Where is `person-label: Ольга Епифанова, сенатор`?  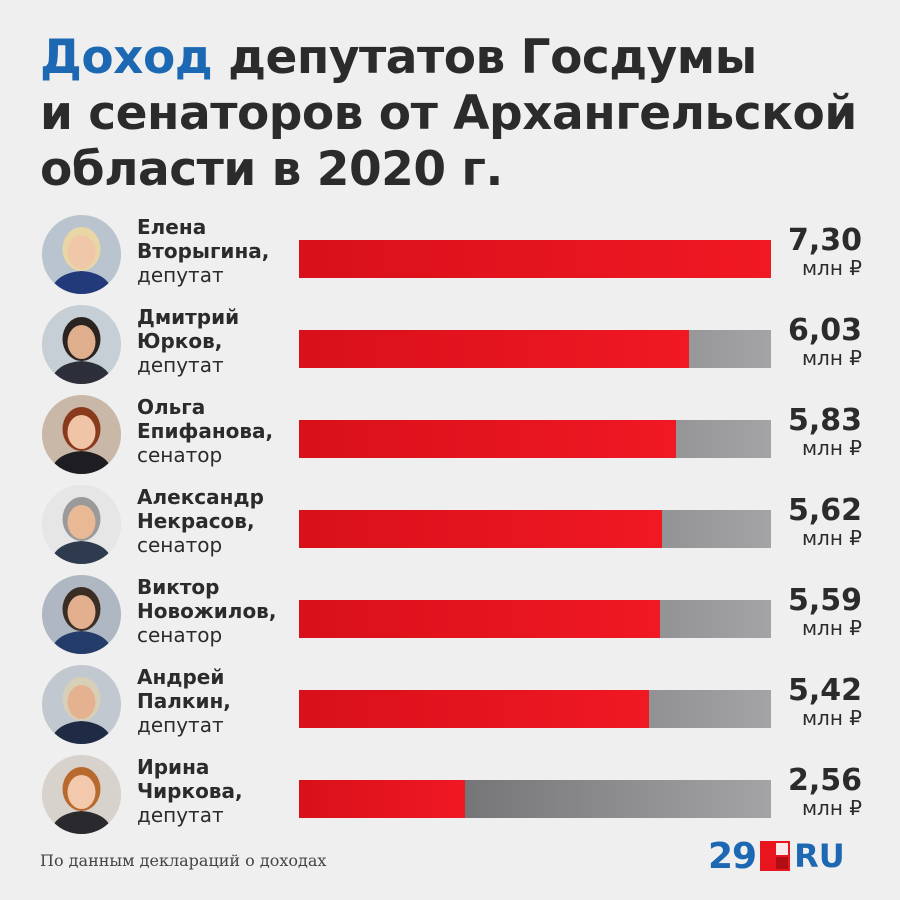
person-label: Ольга Епифанова, сенатор is located at coordinates (212, 431).